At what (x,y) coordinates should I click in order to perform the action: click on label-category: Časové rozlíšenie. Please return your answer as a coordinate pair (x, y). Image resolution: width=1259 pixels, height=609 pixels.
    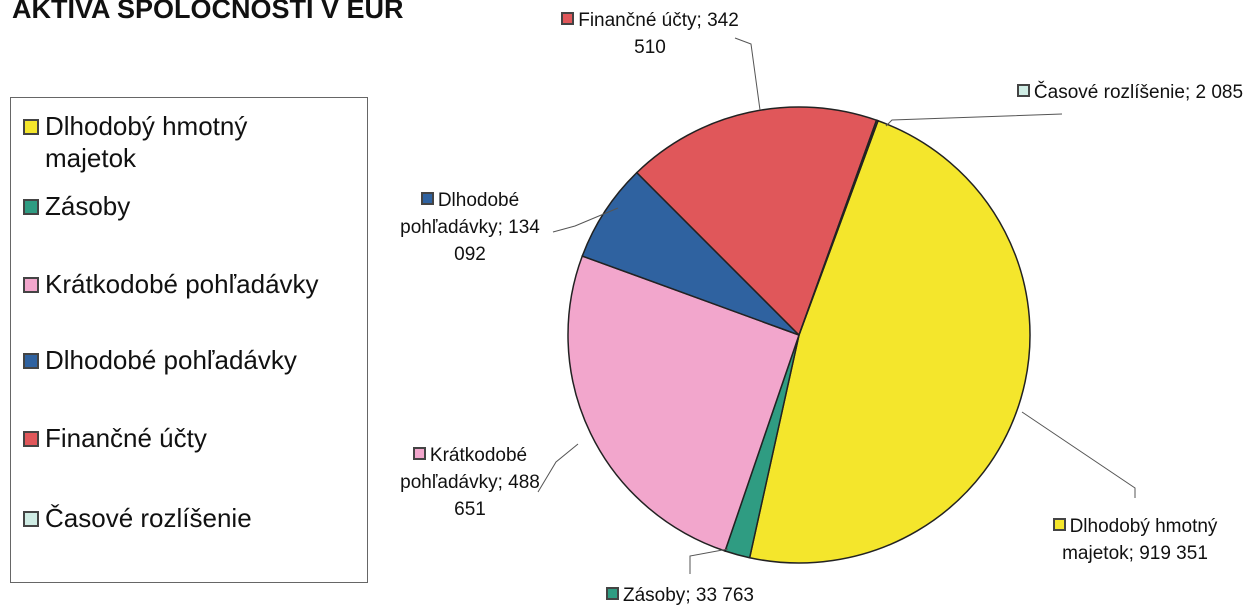
    Looking at the image, I should click on (1109, 92).